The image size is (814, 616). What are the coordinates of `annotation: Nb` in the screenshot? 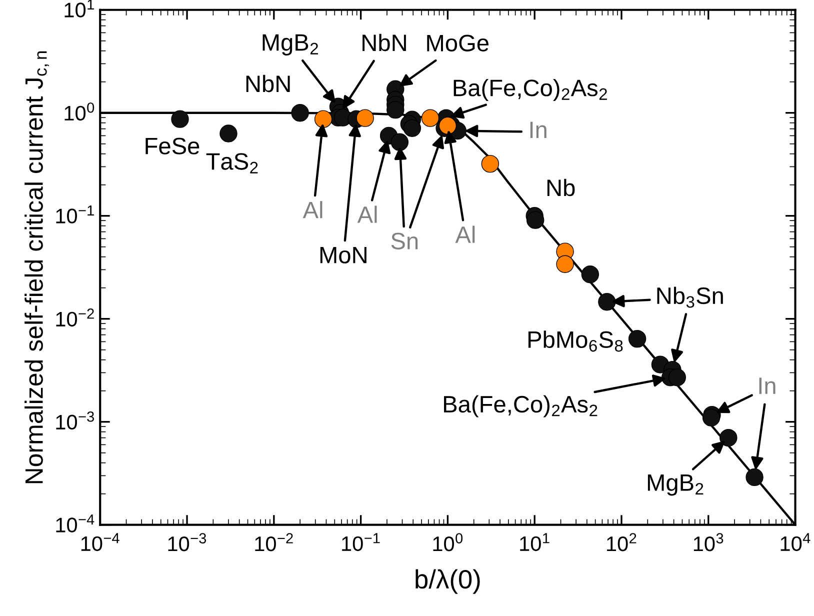 It's located at (561, 187).